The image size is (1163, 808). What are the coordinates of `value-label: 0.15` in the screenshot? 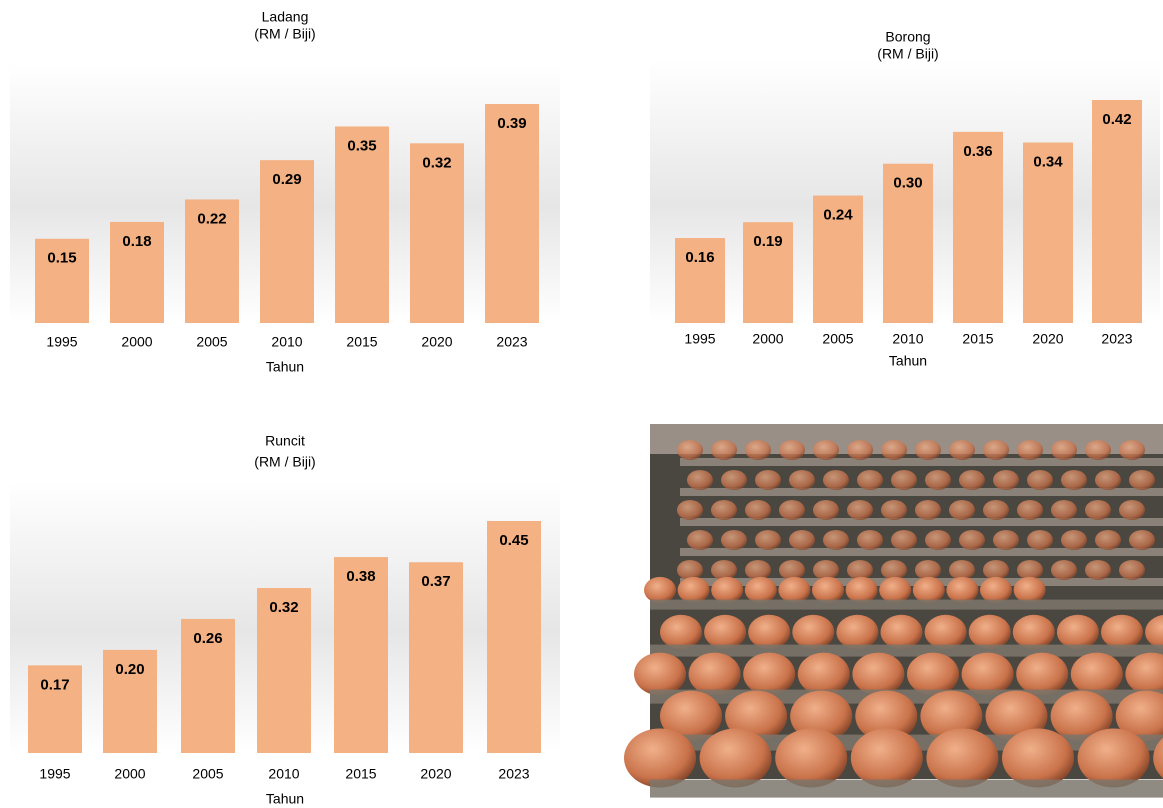 It's located at (61, 258).